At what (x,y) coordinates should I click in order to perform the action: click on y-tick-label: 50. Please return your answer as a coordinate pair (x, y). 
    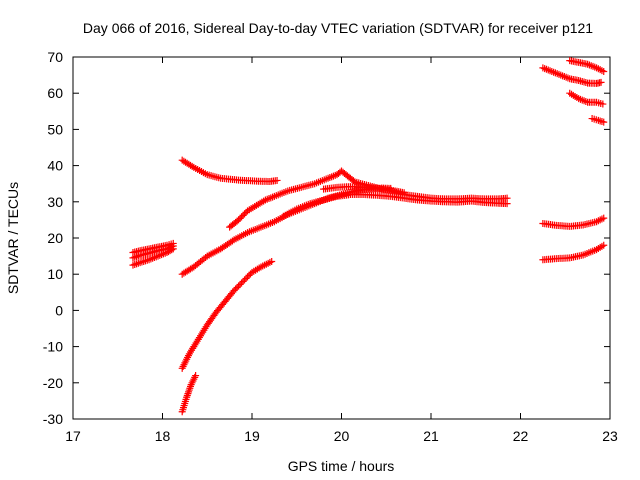
    Looking at the image, I should click on (55, 129).